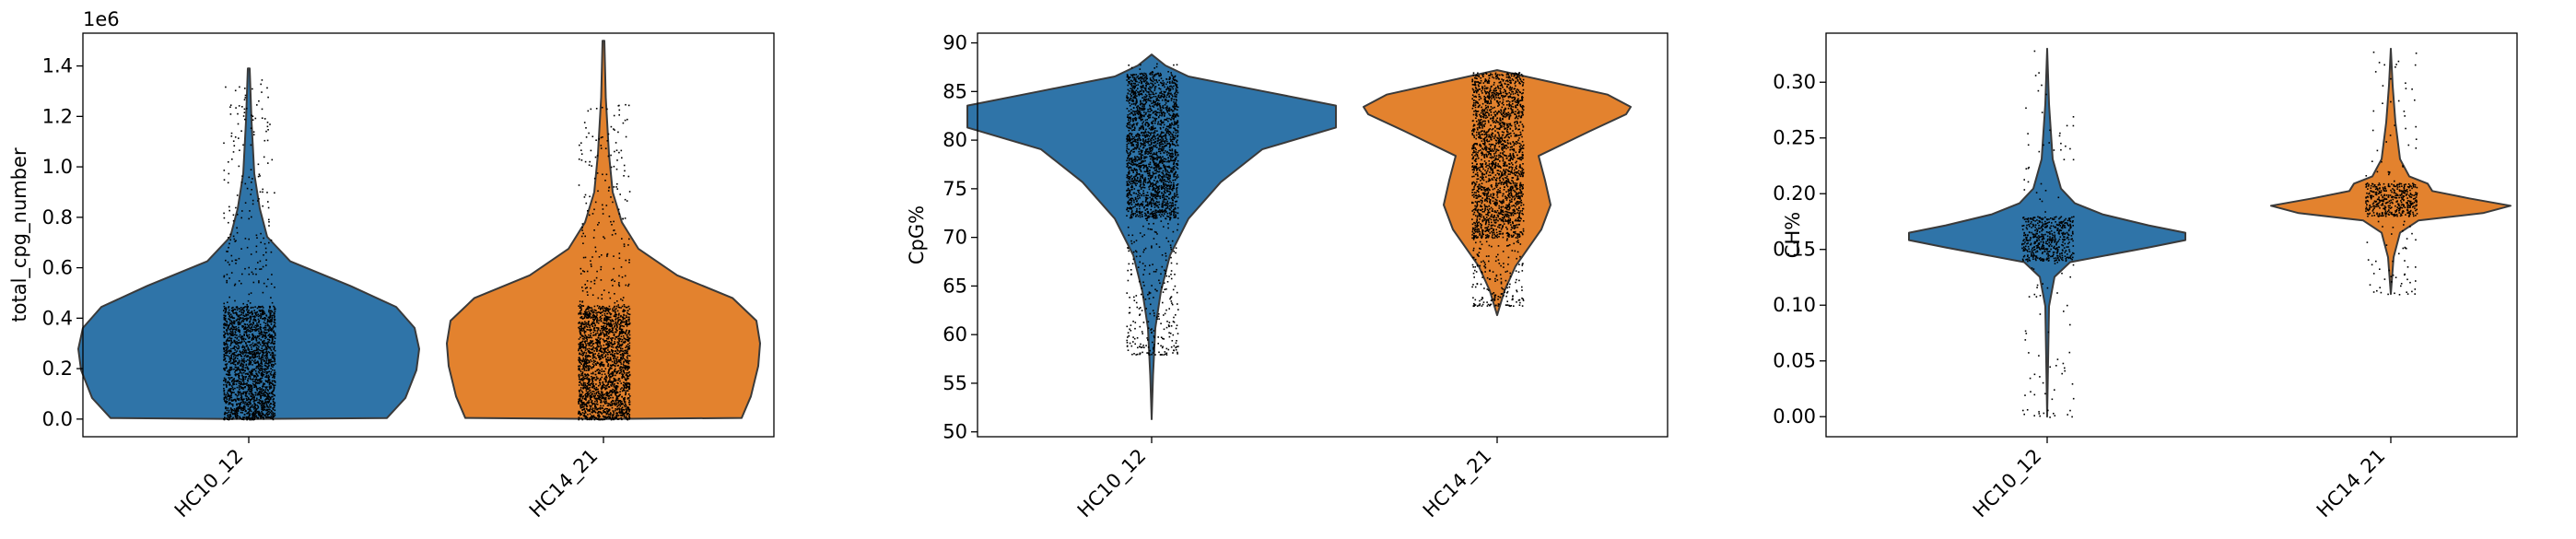 This screenshot has width=2576, height=539. What do you see at coordinates (57, 66) in the screenshot?
I see `y-tick-label: 1.4` at bounding box center [57, 66].